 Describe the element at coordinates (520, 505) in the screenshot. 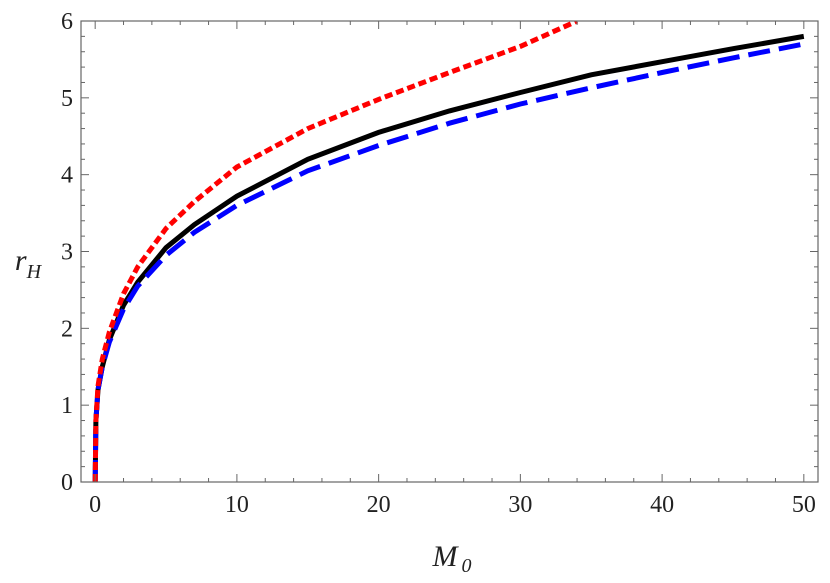

I see `x-tick-label: 30` at that location.